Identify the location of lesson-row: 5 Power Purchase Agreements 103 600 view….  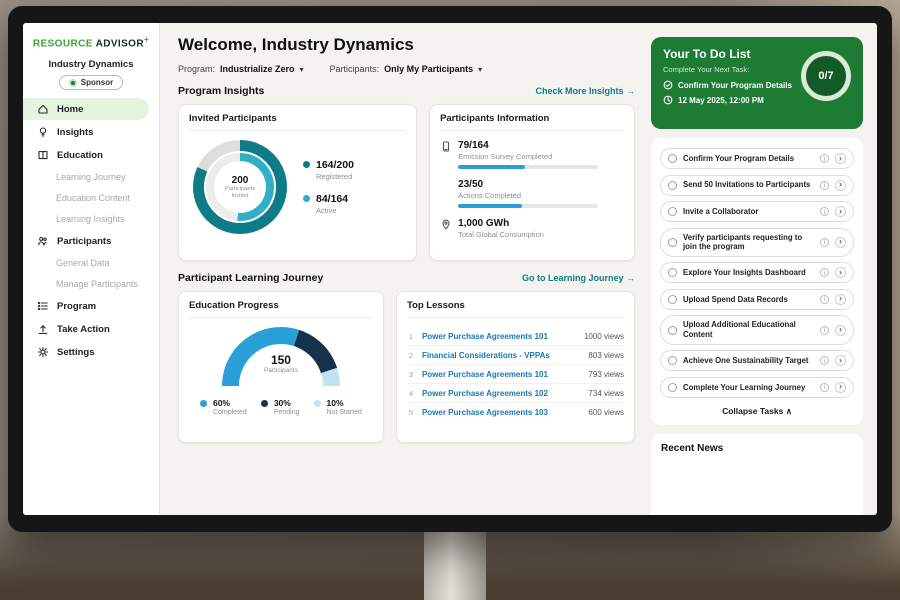
(515, 412).